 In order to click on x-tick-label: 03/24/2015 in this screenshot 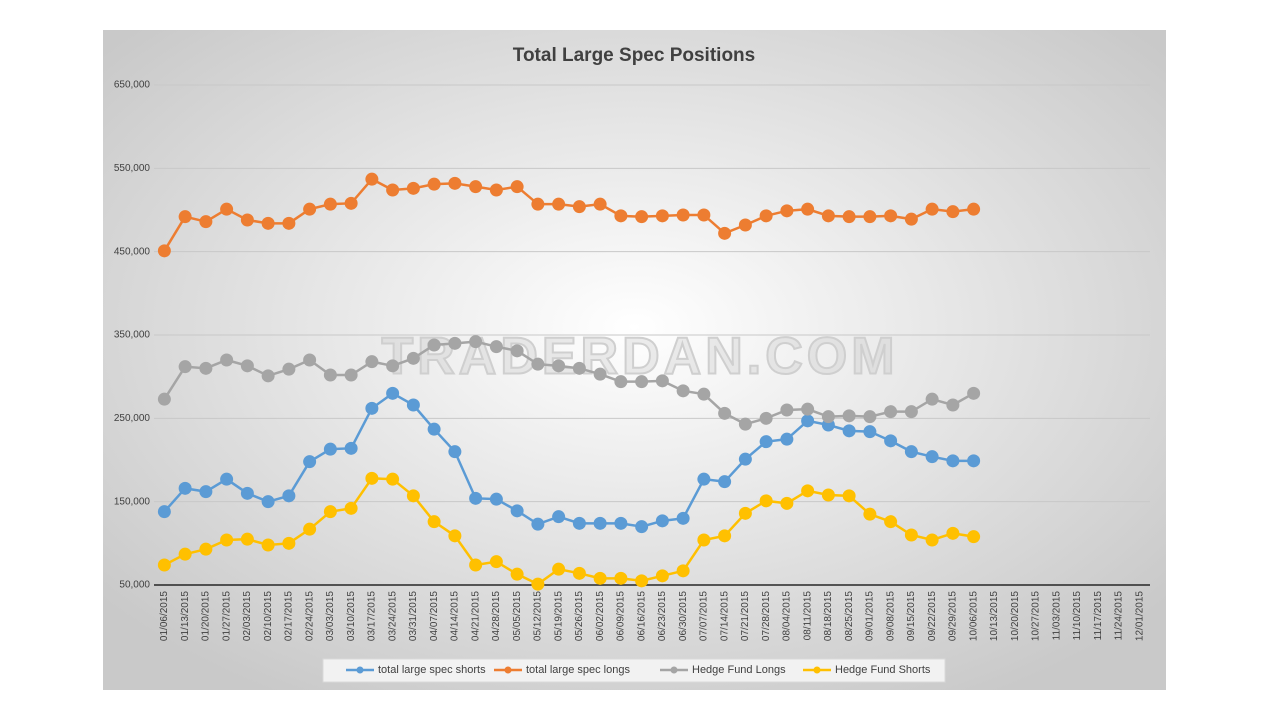, I will do `click(392, 616)`.